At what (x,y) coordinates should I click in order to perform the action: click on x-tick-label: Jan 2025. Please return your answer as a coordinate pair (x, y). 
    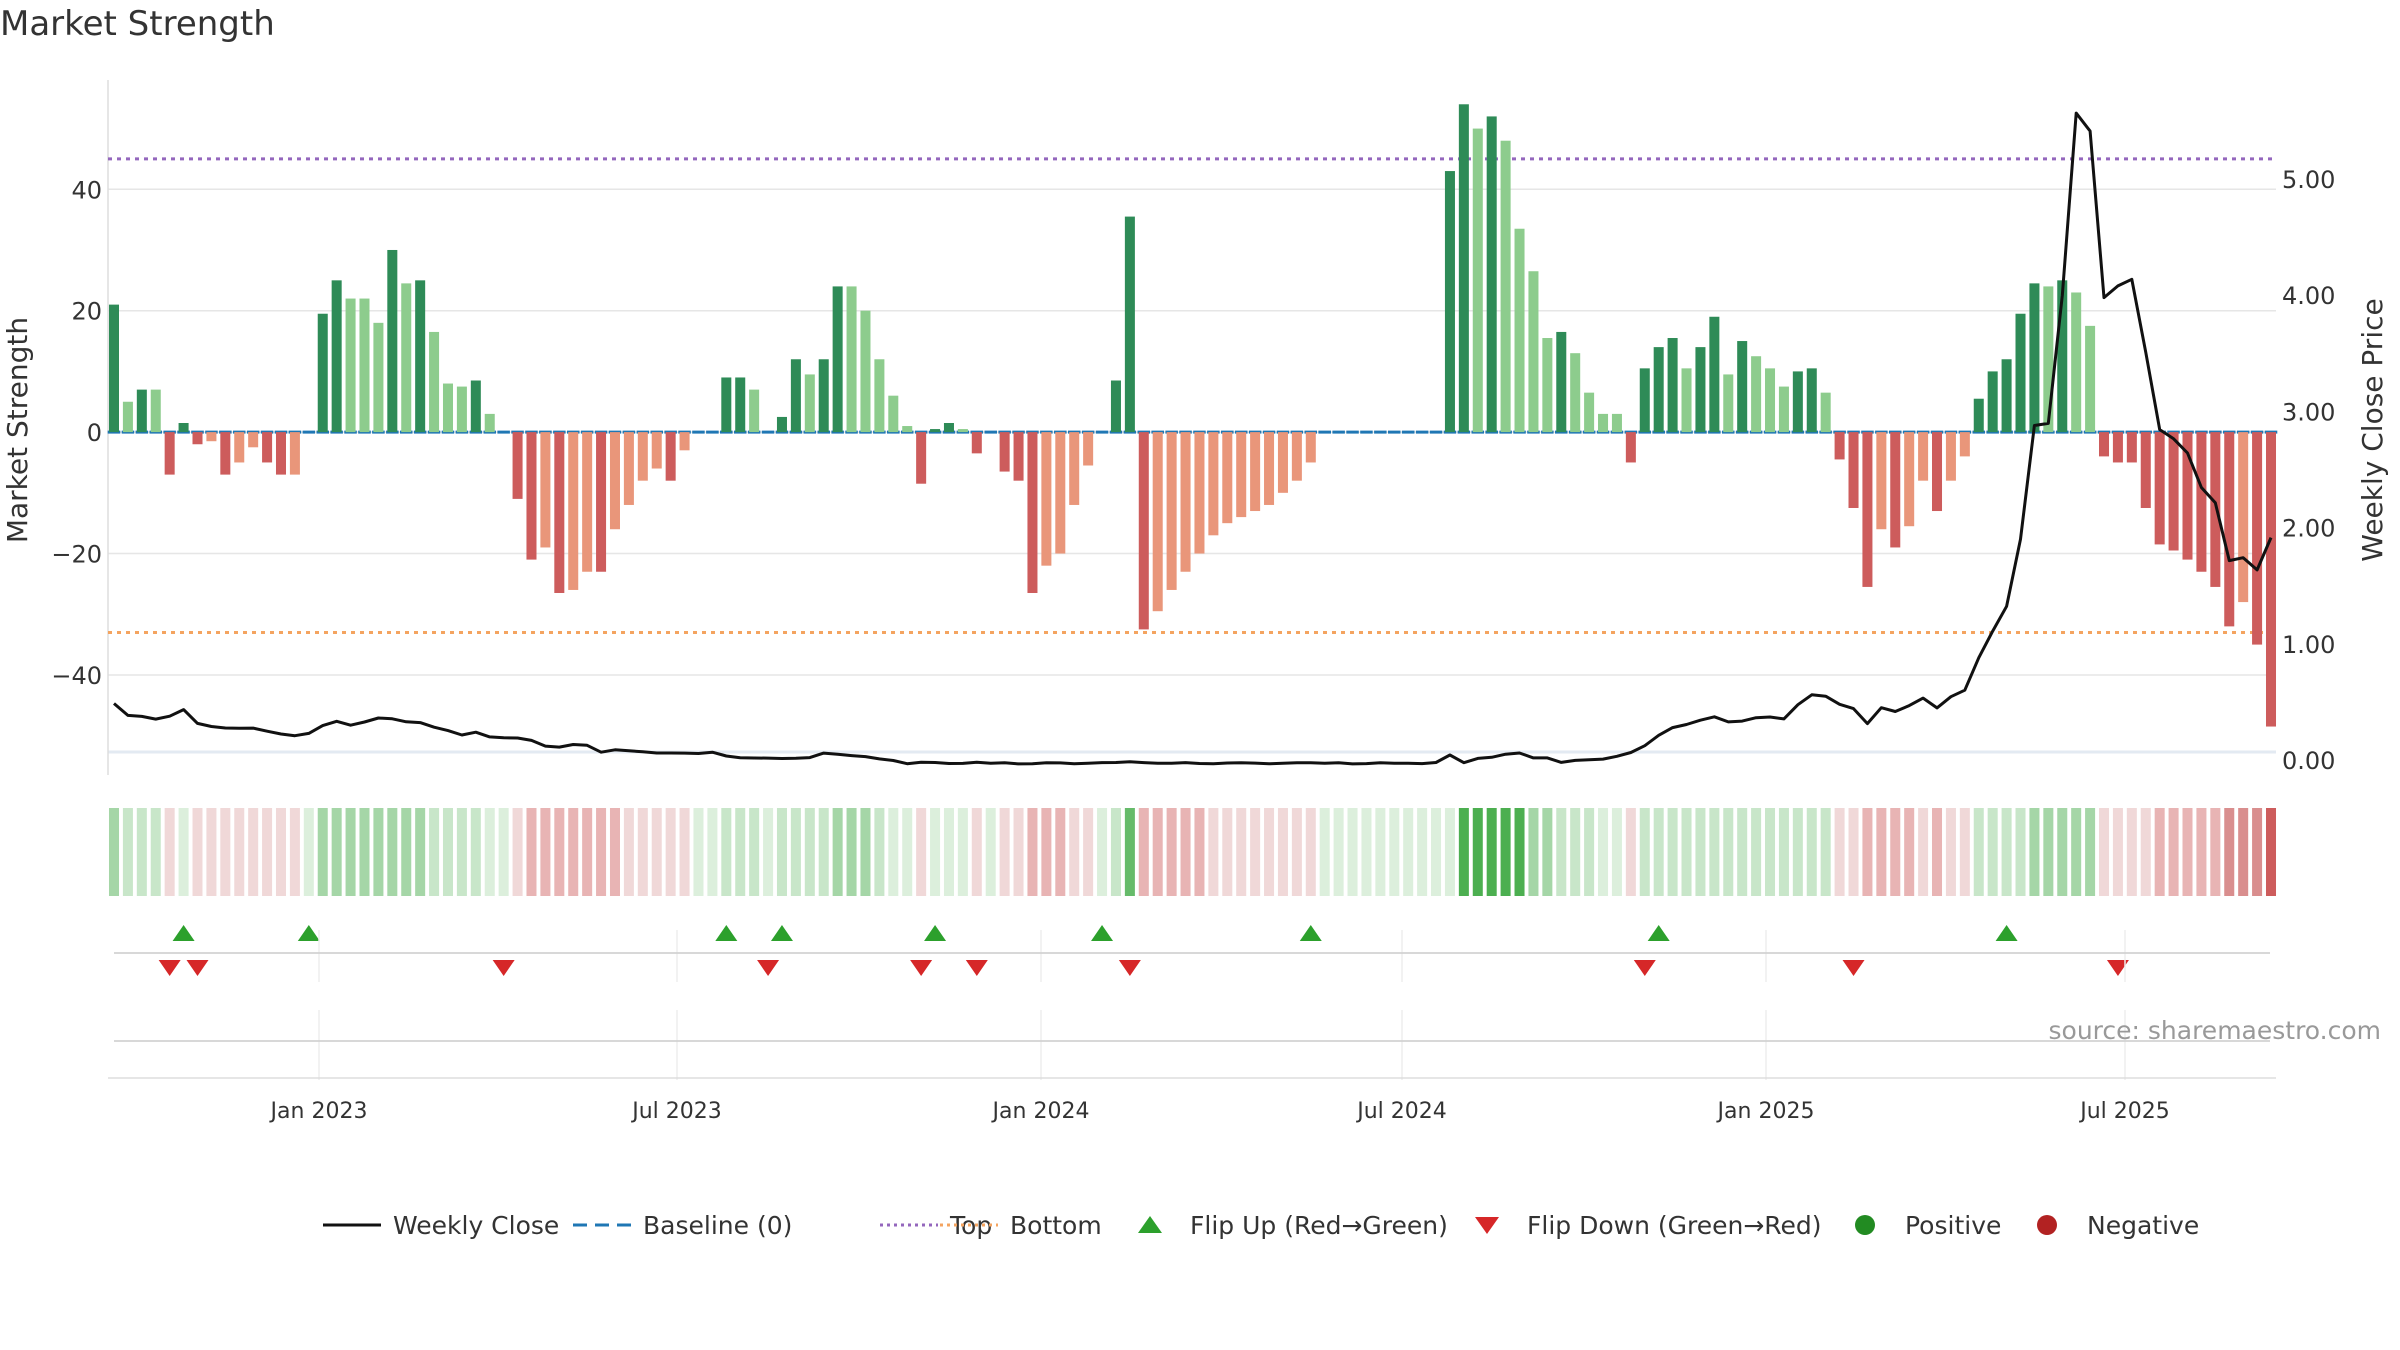
    Looking at the image, I should click on (1765, 1111).